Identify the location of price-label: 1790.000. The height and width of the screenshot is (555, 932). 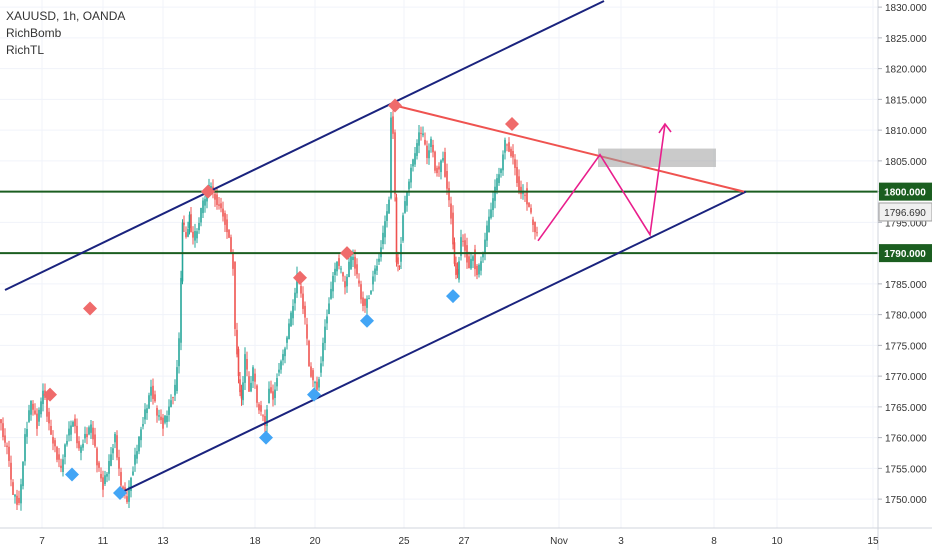
(905, 254).